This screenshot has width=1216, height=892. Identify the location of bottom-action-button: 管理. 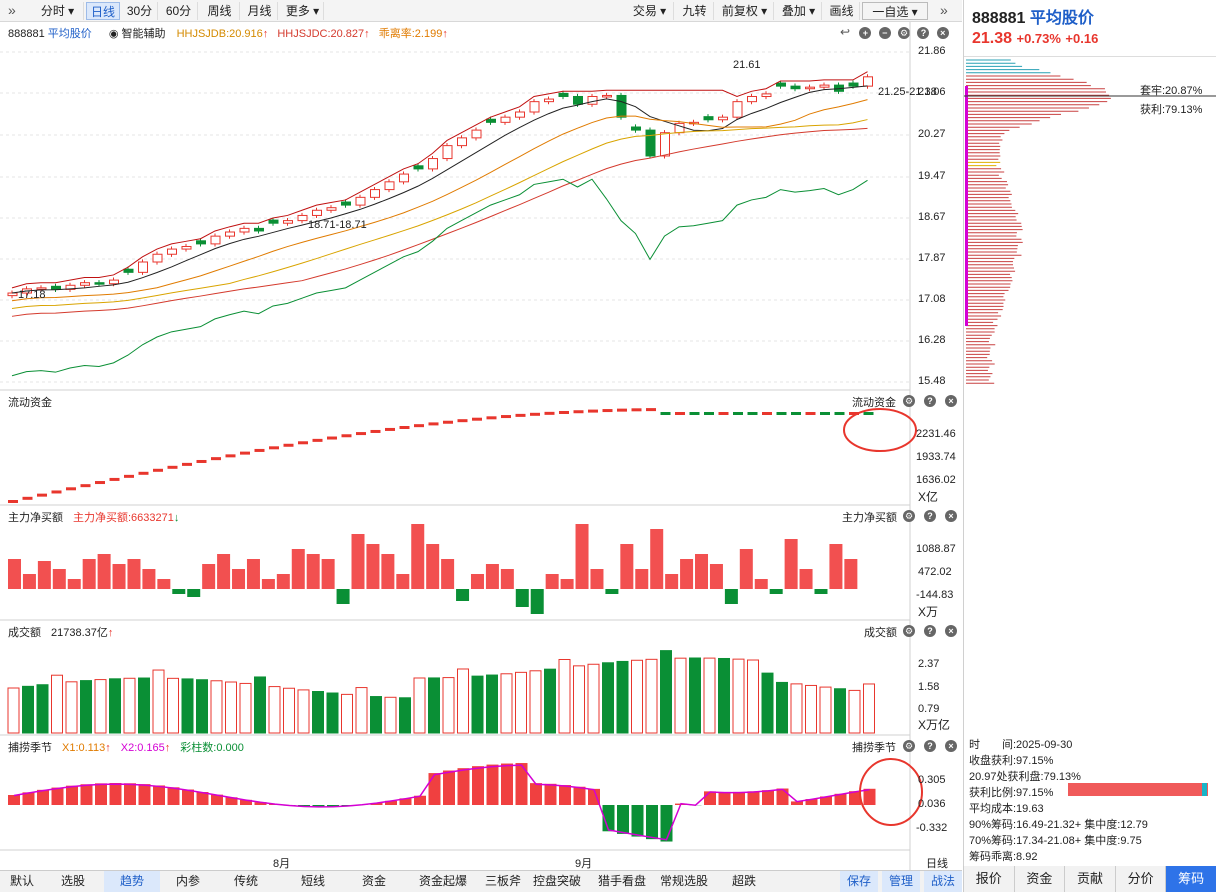
(901, 881).